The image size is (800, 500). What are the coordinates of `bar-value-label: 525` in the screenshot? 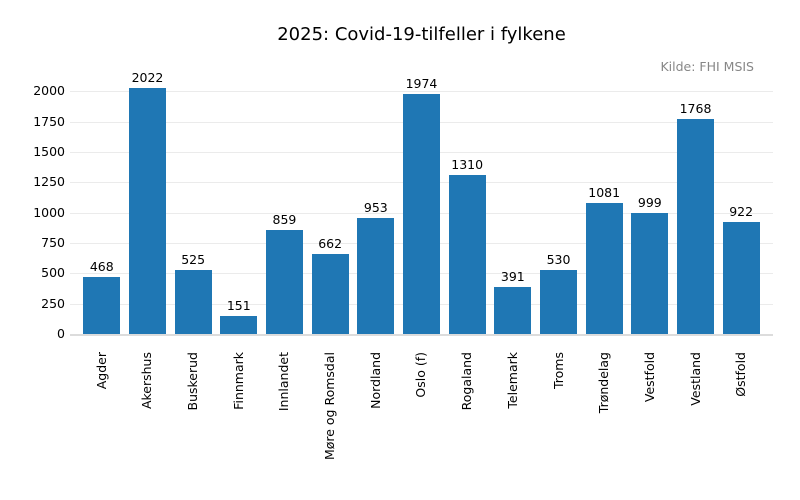 It's located at (193, 260).